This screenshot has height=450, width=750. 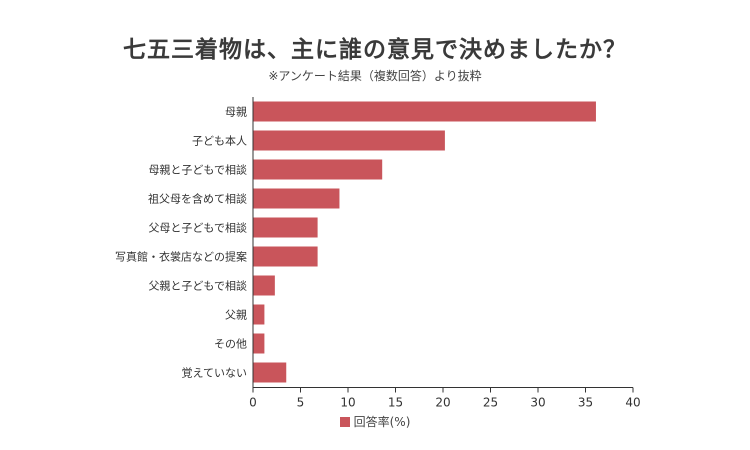 I want to click on chart-title: 七五三着物は、主に誰の意見で決めましたか？, so click(x=375, y=50).